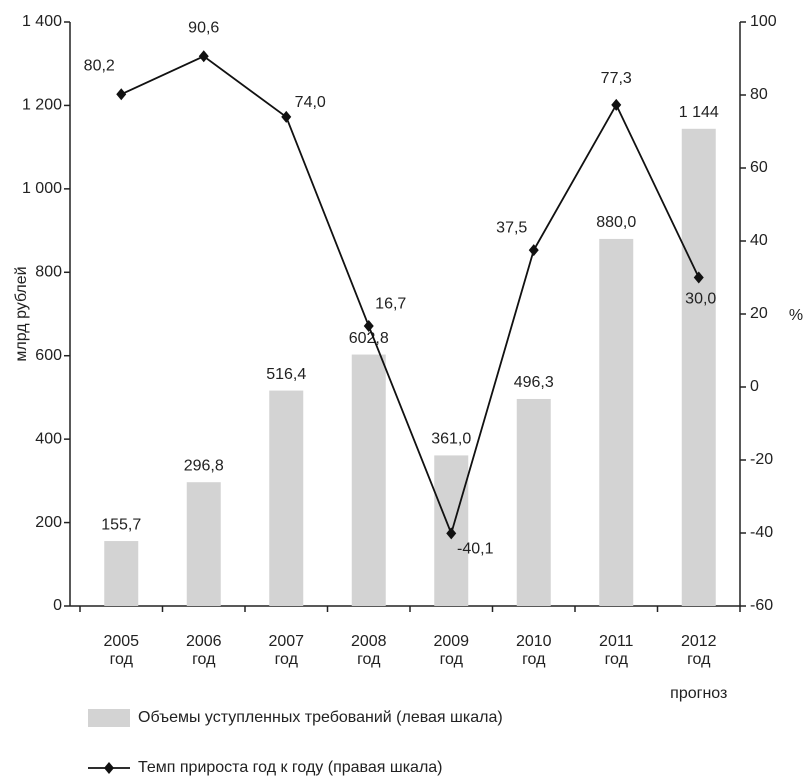 This screenshot has width=807, height=782. I want to click on x-tick-label: 2012, so click(699, 641).